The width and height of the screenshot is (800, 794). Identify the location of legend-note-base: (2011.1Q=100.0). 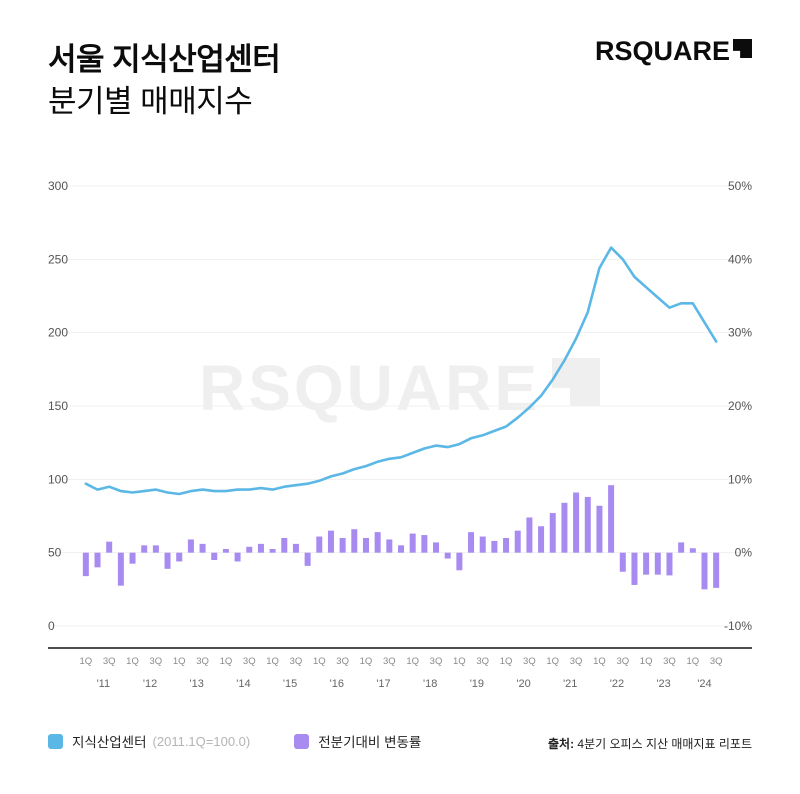
(201, 741).